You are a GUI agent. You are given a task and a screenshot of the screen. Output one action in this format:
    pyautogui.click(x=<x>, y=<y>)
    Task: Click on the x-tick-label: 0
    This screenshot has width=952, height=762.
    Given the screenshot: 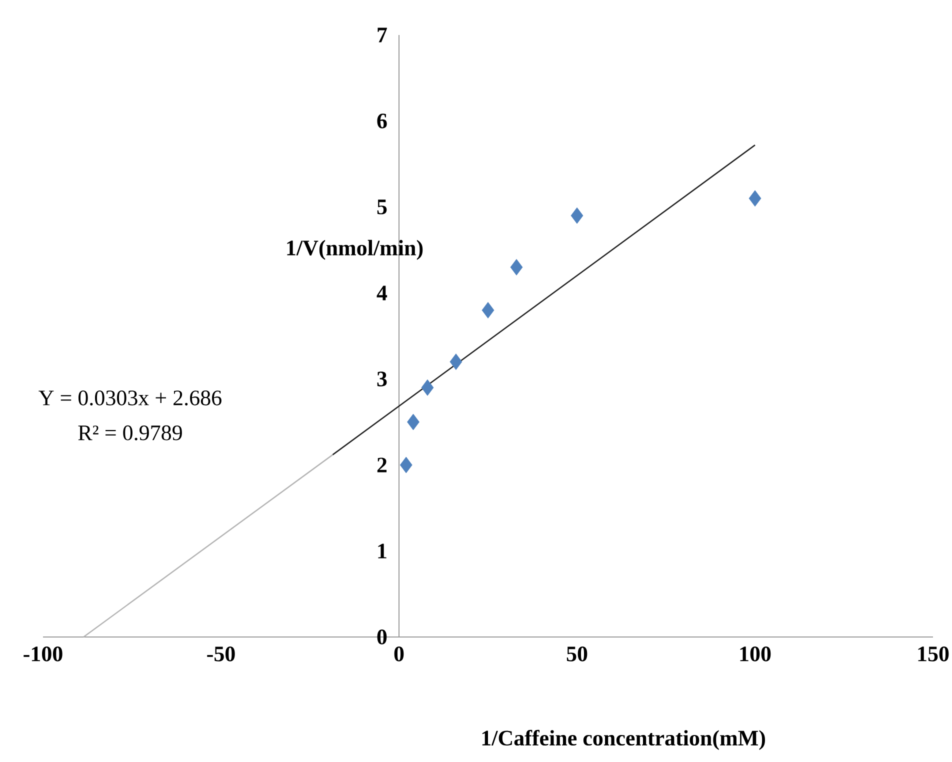 What is the action you would take?
    pyautogui.click(x=399, y=654)
    